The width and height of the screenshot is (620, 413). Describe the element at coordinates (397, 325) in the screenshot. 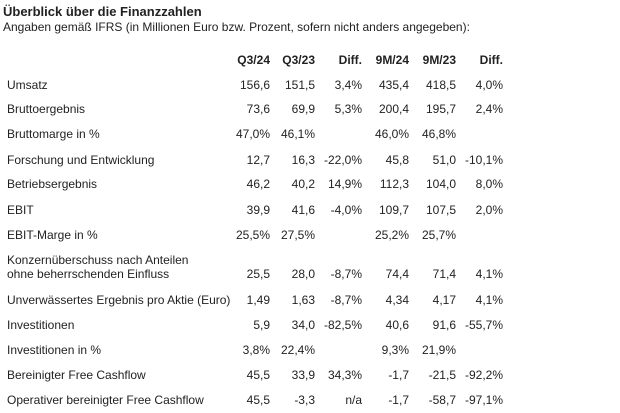

I see `table-cell: 40,6` at that location.